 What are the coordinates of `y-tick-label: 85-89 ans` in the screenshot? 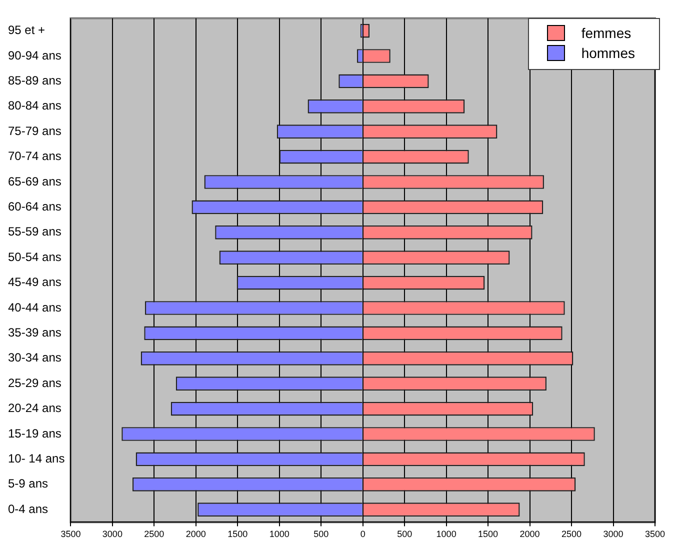 It's located at (35, 81).